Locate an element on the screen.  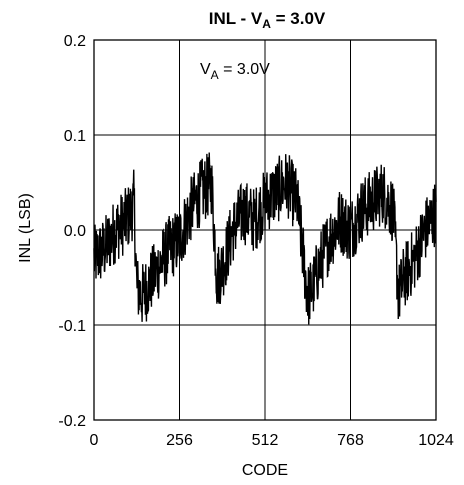
y-tick-label: -0.2 is located at coordinates (72, 421).